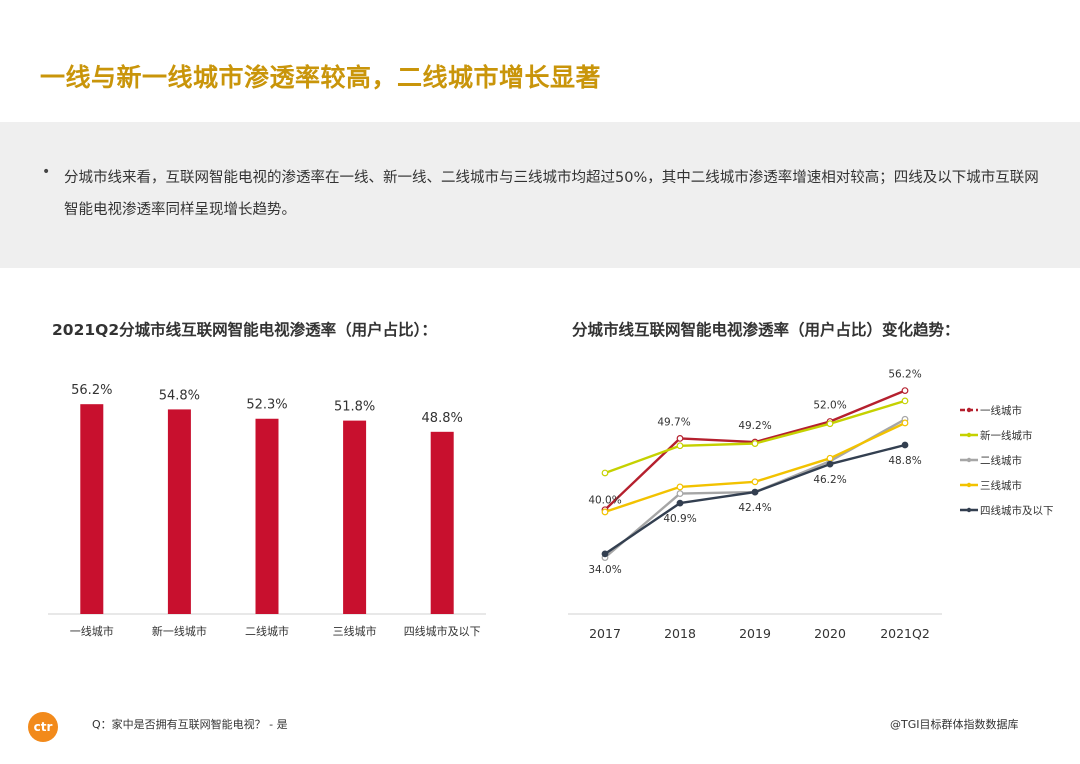 The height and width of the screenshot is (764, 1080). I want to click on legend-label: 三线城市, so click(1001, 485).